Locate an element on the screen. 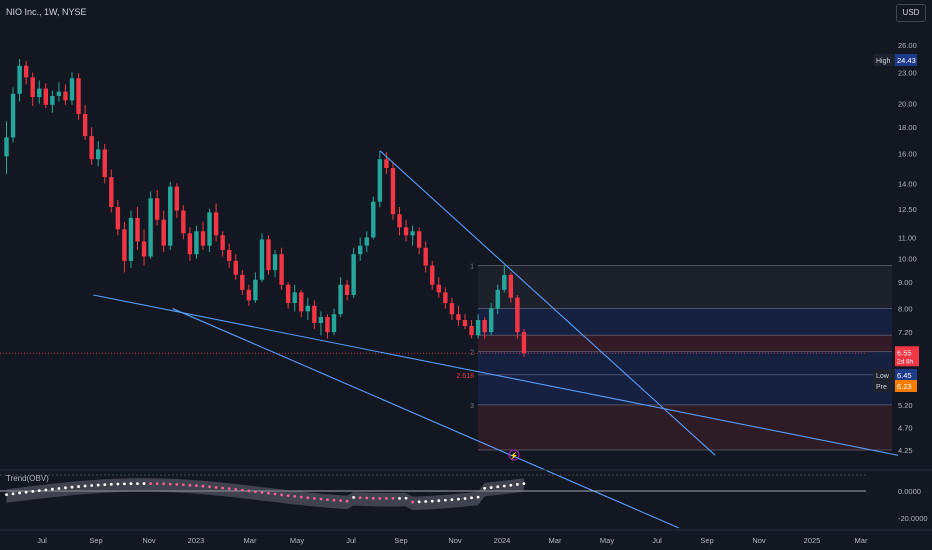  x-tick-label: Nov is located at coordinates (759, 540).